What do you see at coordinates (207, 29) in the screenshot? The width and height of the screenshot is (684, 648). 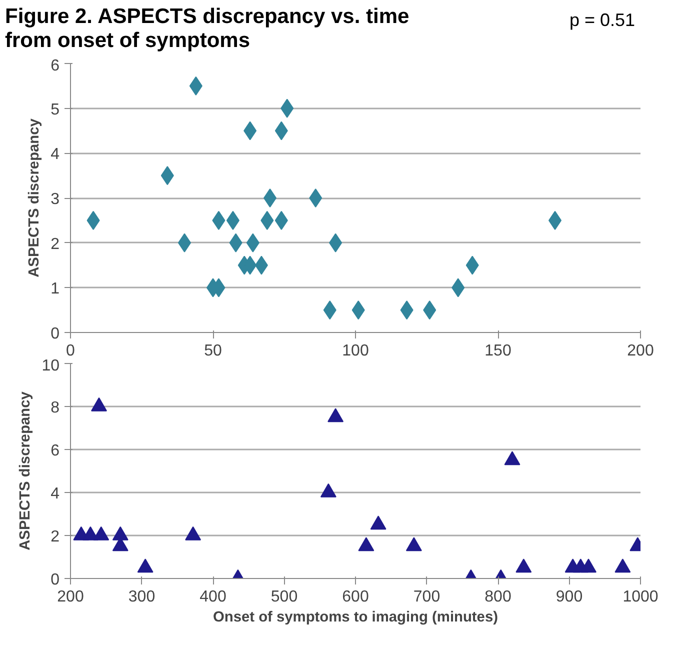 I see `chart-title: Figure 2. ASPECTS discrepancy vs. time from onset of symptoms` at bounding box center [207, 29].